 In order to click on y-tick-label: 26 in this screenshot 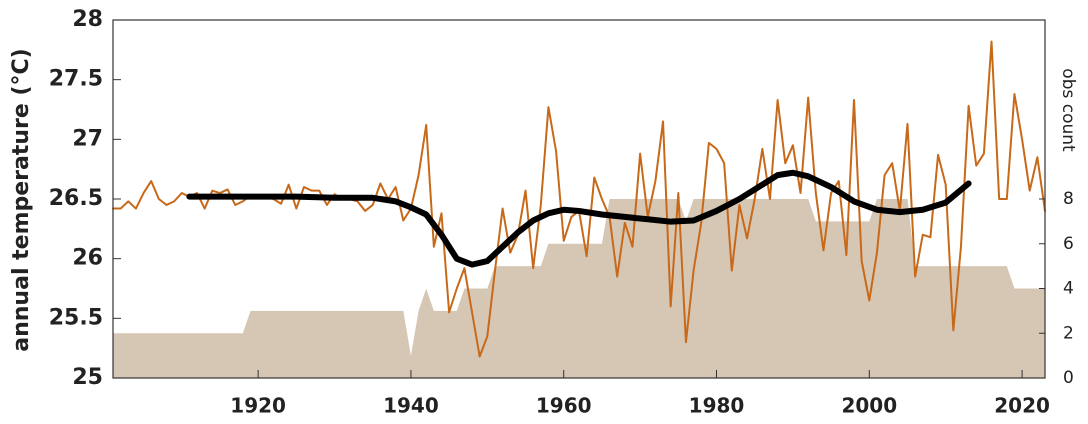, I will do `click(87, 258)`.